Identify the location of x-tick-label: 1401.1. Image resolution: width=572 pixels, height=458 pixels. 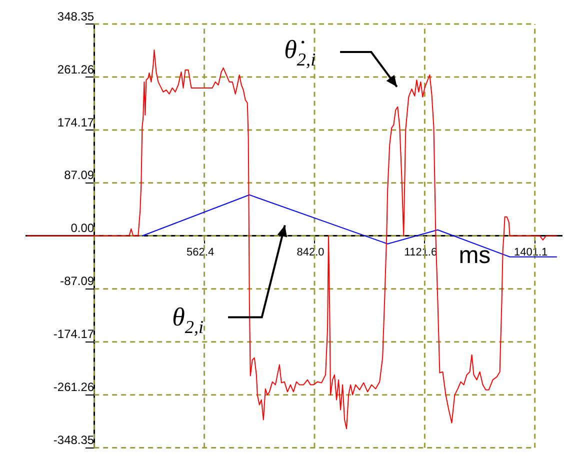
(531, 252).